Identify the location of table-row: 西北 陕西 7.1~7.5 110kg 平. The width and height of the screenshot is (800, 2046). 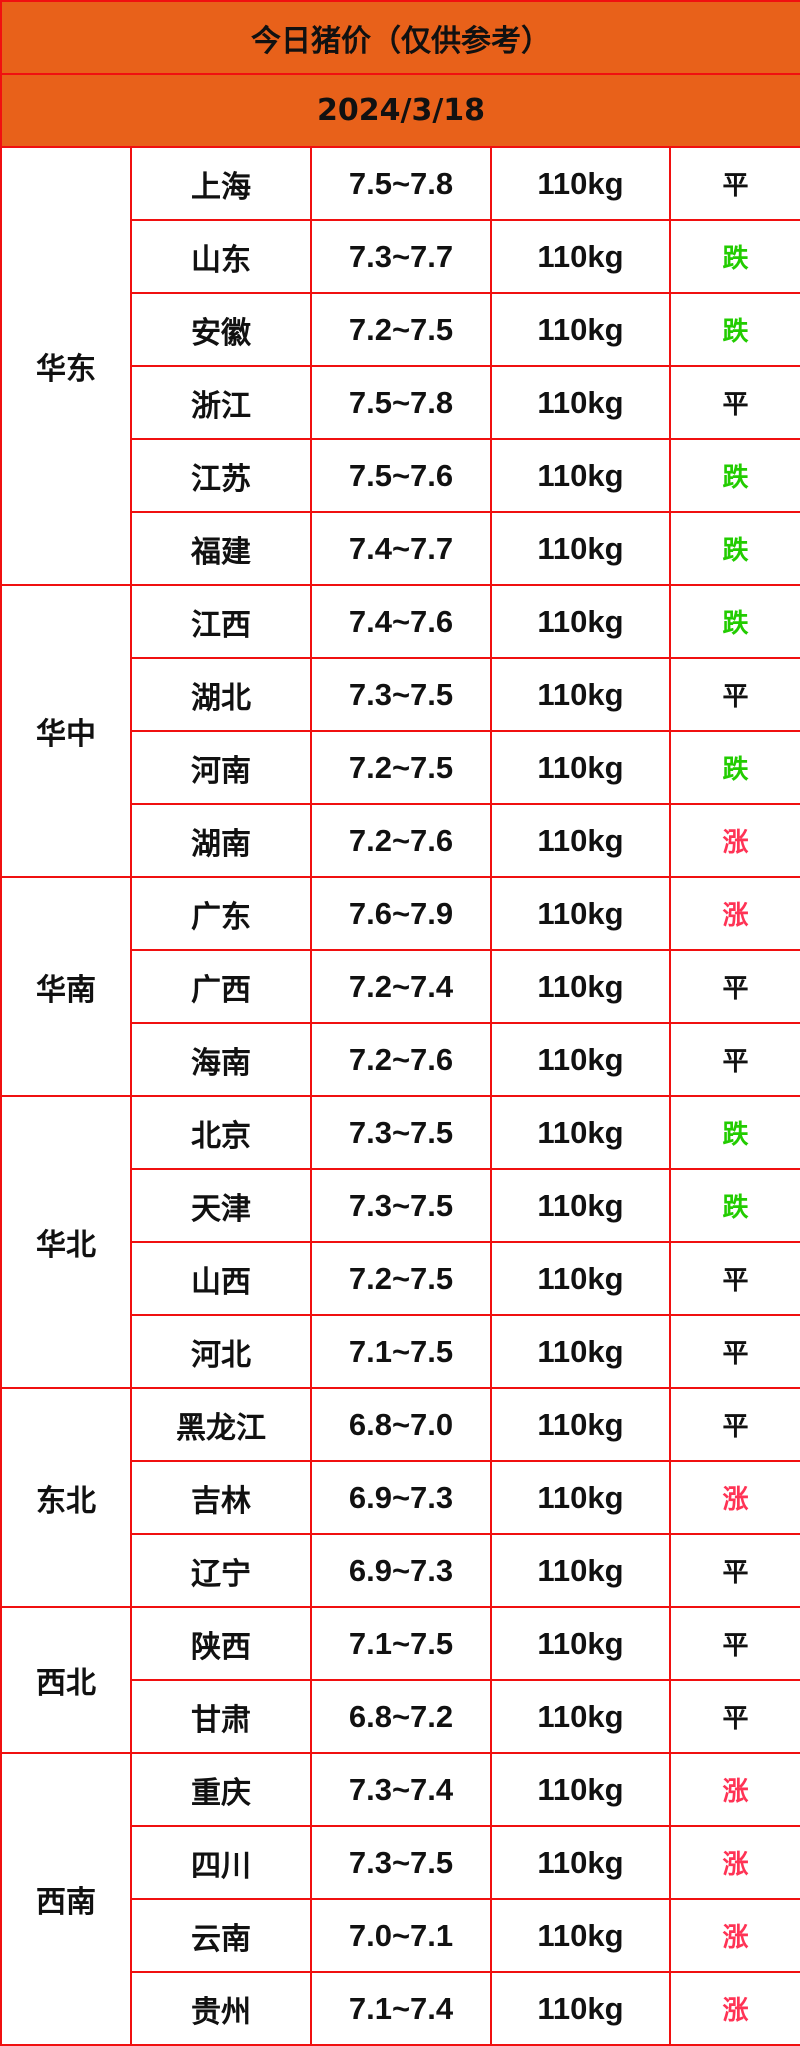
(400, 1680).